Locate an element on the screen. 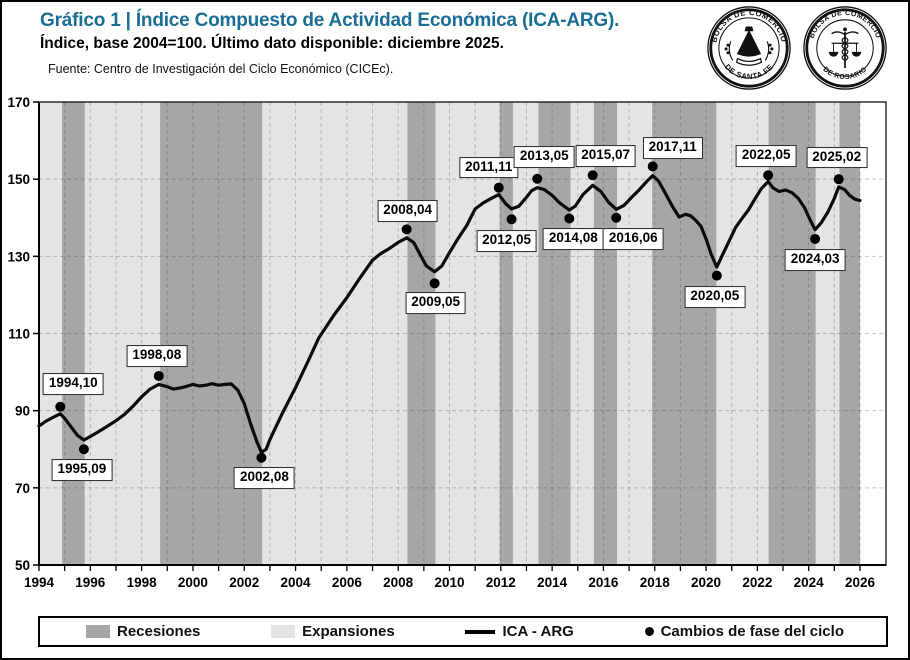  x-tick-label: 2016 is located at coordinates (603, 582).